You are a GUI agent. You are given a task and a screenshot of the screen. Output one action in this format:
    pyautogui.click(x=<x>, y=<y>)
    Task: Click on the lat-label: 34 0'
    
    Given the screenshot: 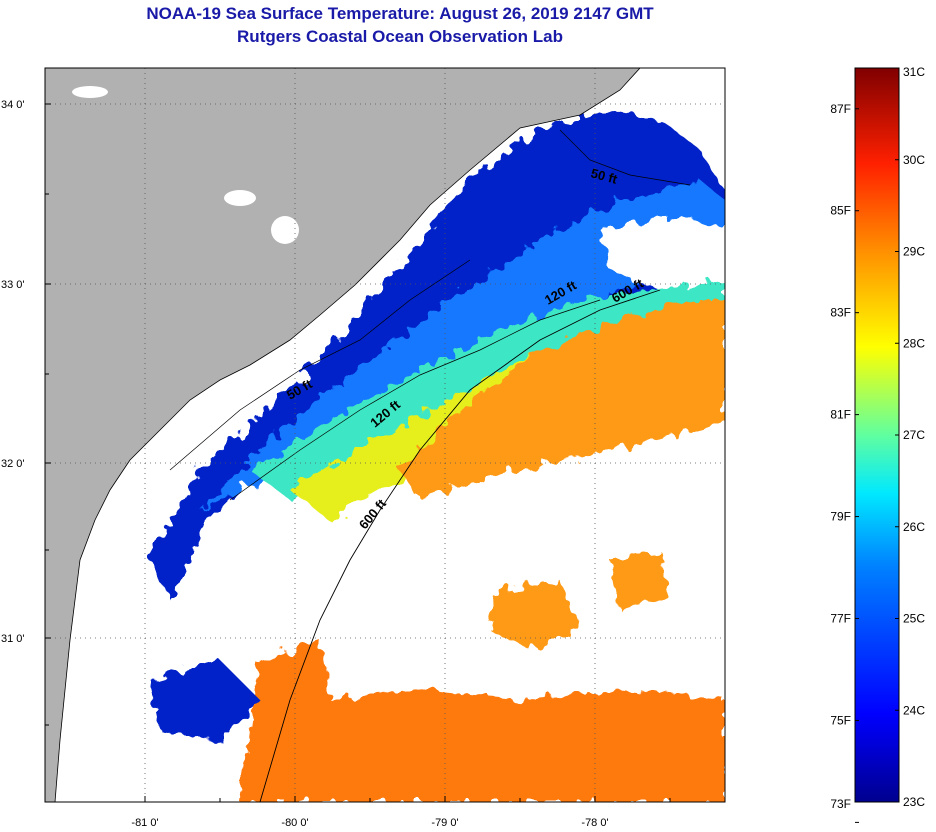 What is the action you would take?
    pyautogui.click(x=13, y=105)
    